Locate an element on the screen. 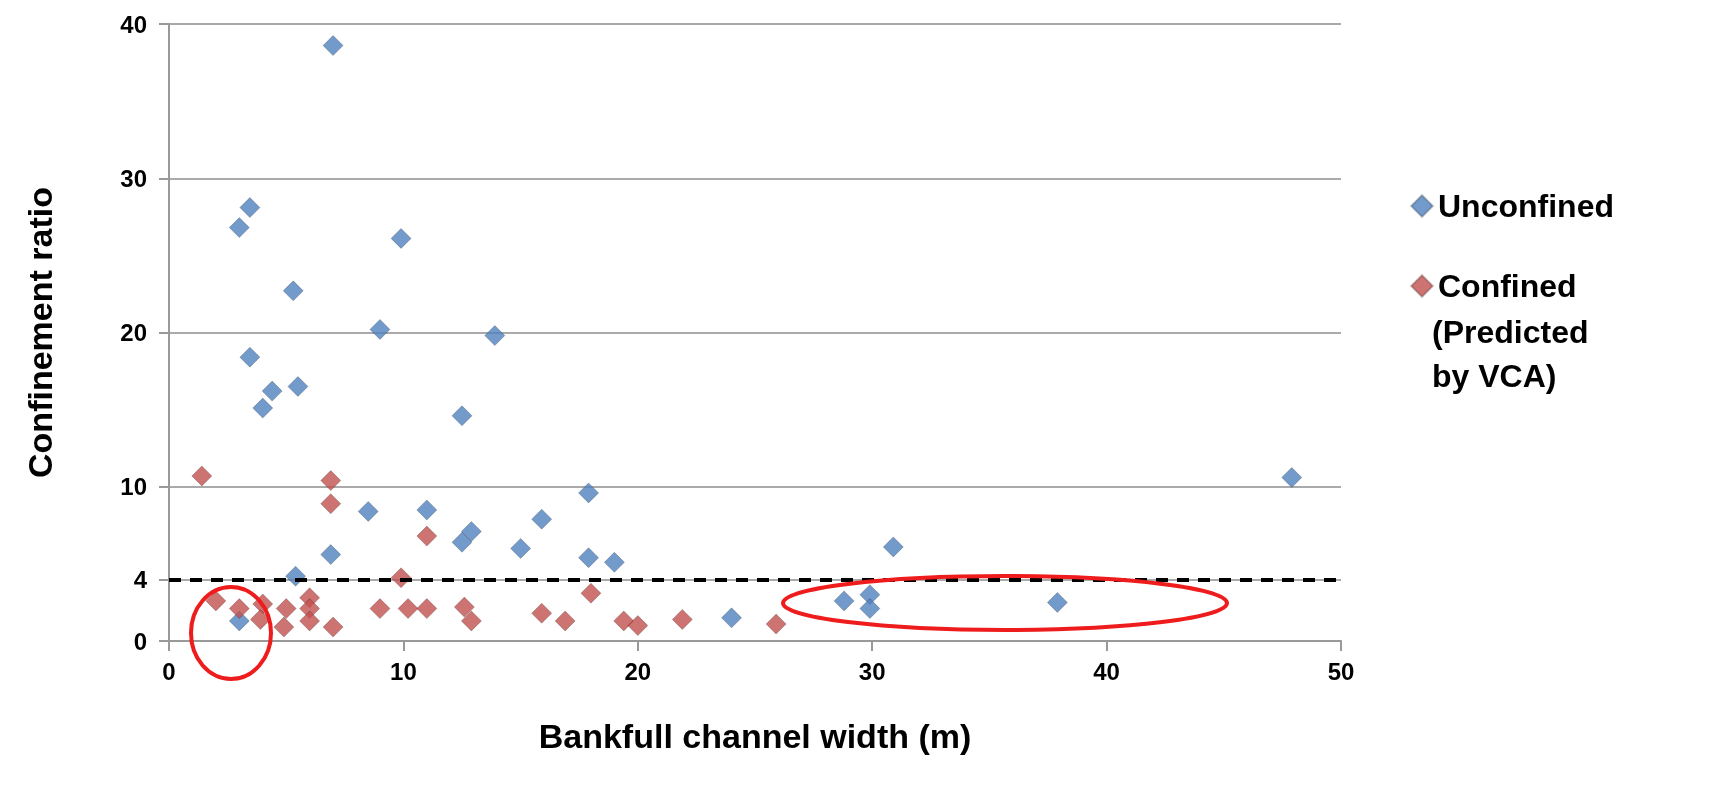 The height and width of the screenshot is (788, 1712). x-tick-label: 10 is located at coordinates (403, 671).